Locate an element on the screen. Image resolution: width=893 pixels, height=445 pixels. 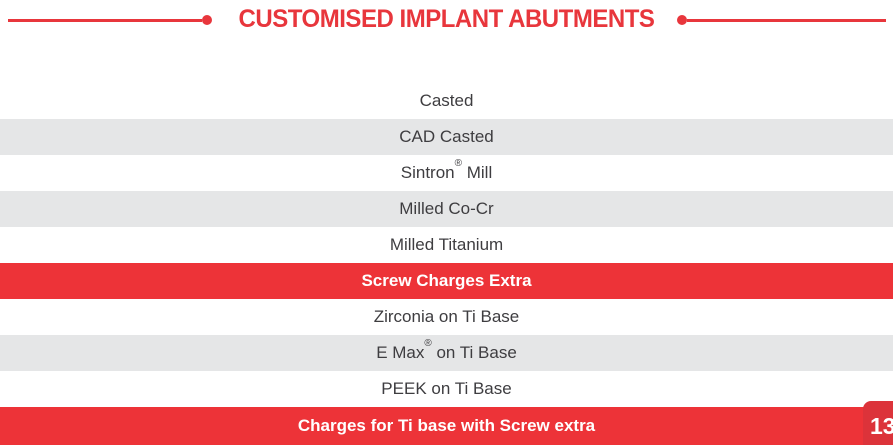
banner-label: Screw Charges Extra is located at coordinates (446, 280).